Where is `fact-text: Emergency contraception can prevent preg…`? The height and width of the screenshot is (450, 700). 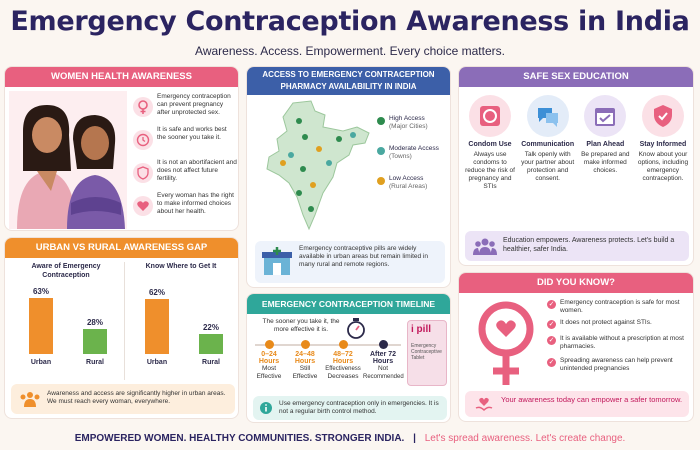
fact-text: Emergency contraception can prevent preg… is located at coordinates (194, 104).